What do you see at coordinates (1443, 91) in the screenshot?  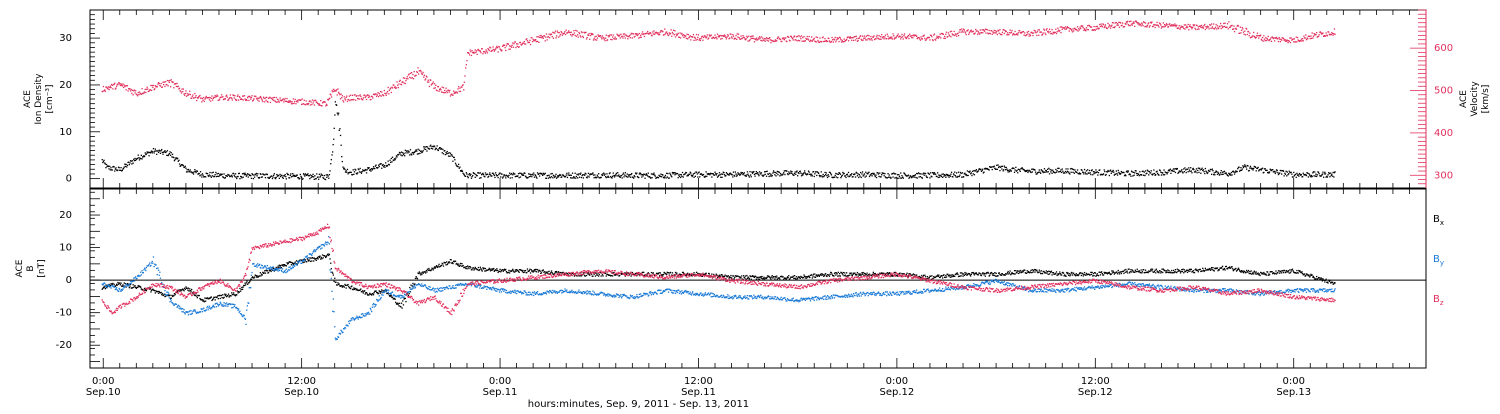 I see `velocity-tick-label: 500` at bounding box center [1443, 91].